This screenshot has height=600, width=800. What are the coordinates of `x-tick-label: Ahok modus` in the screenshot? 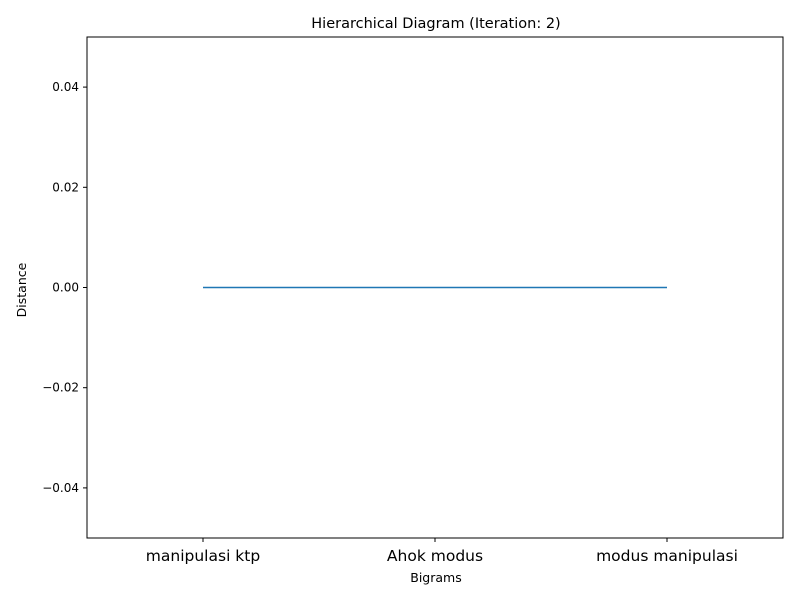 It's located at (435, 556).